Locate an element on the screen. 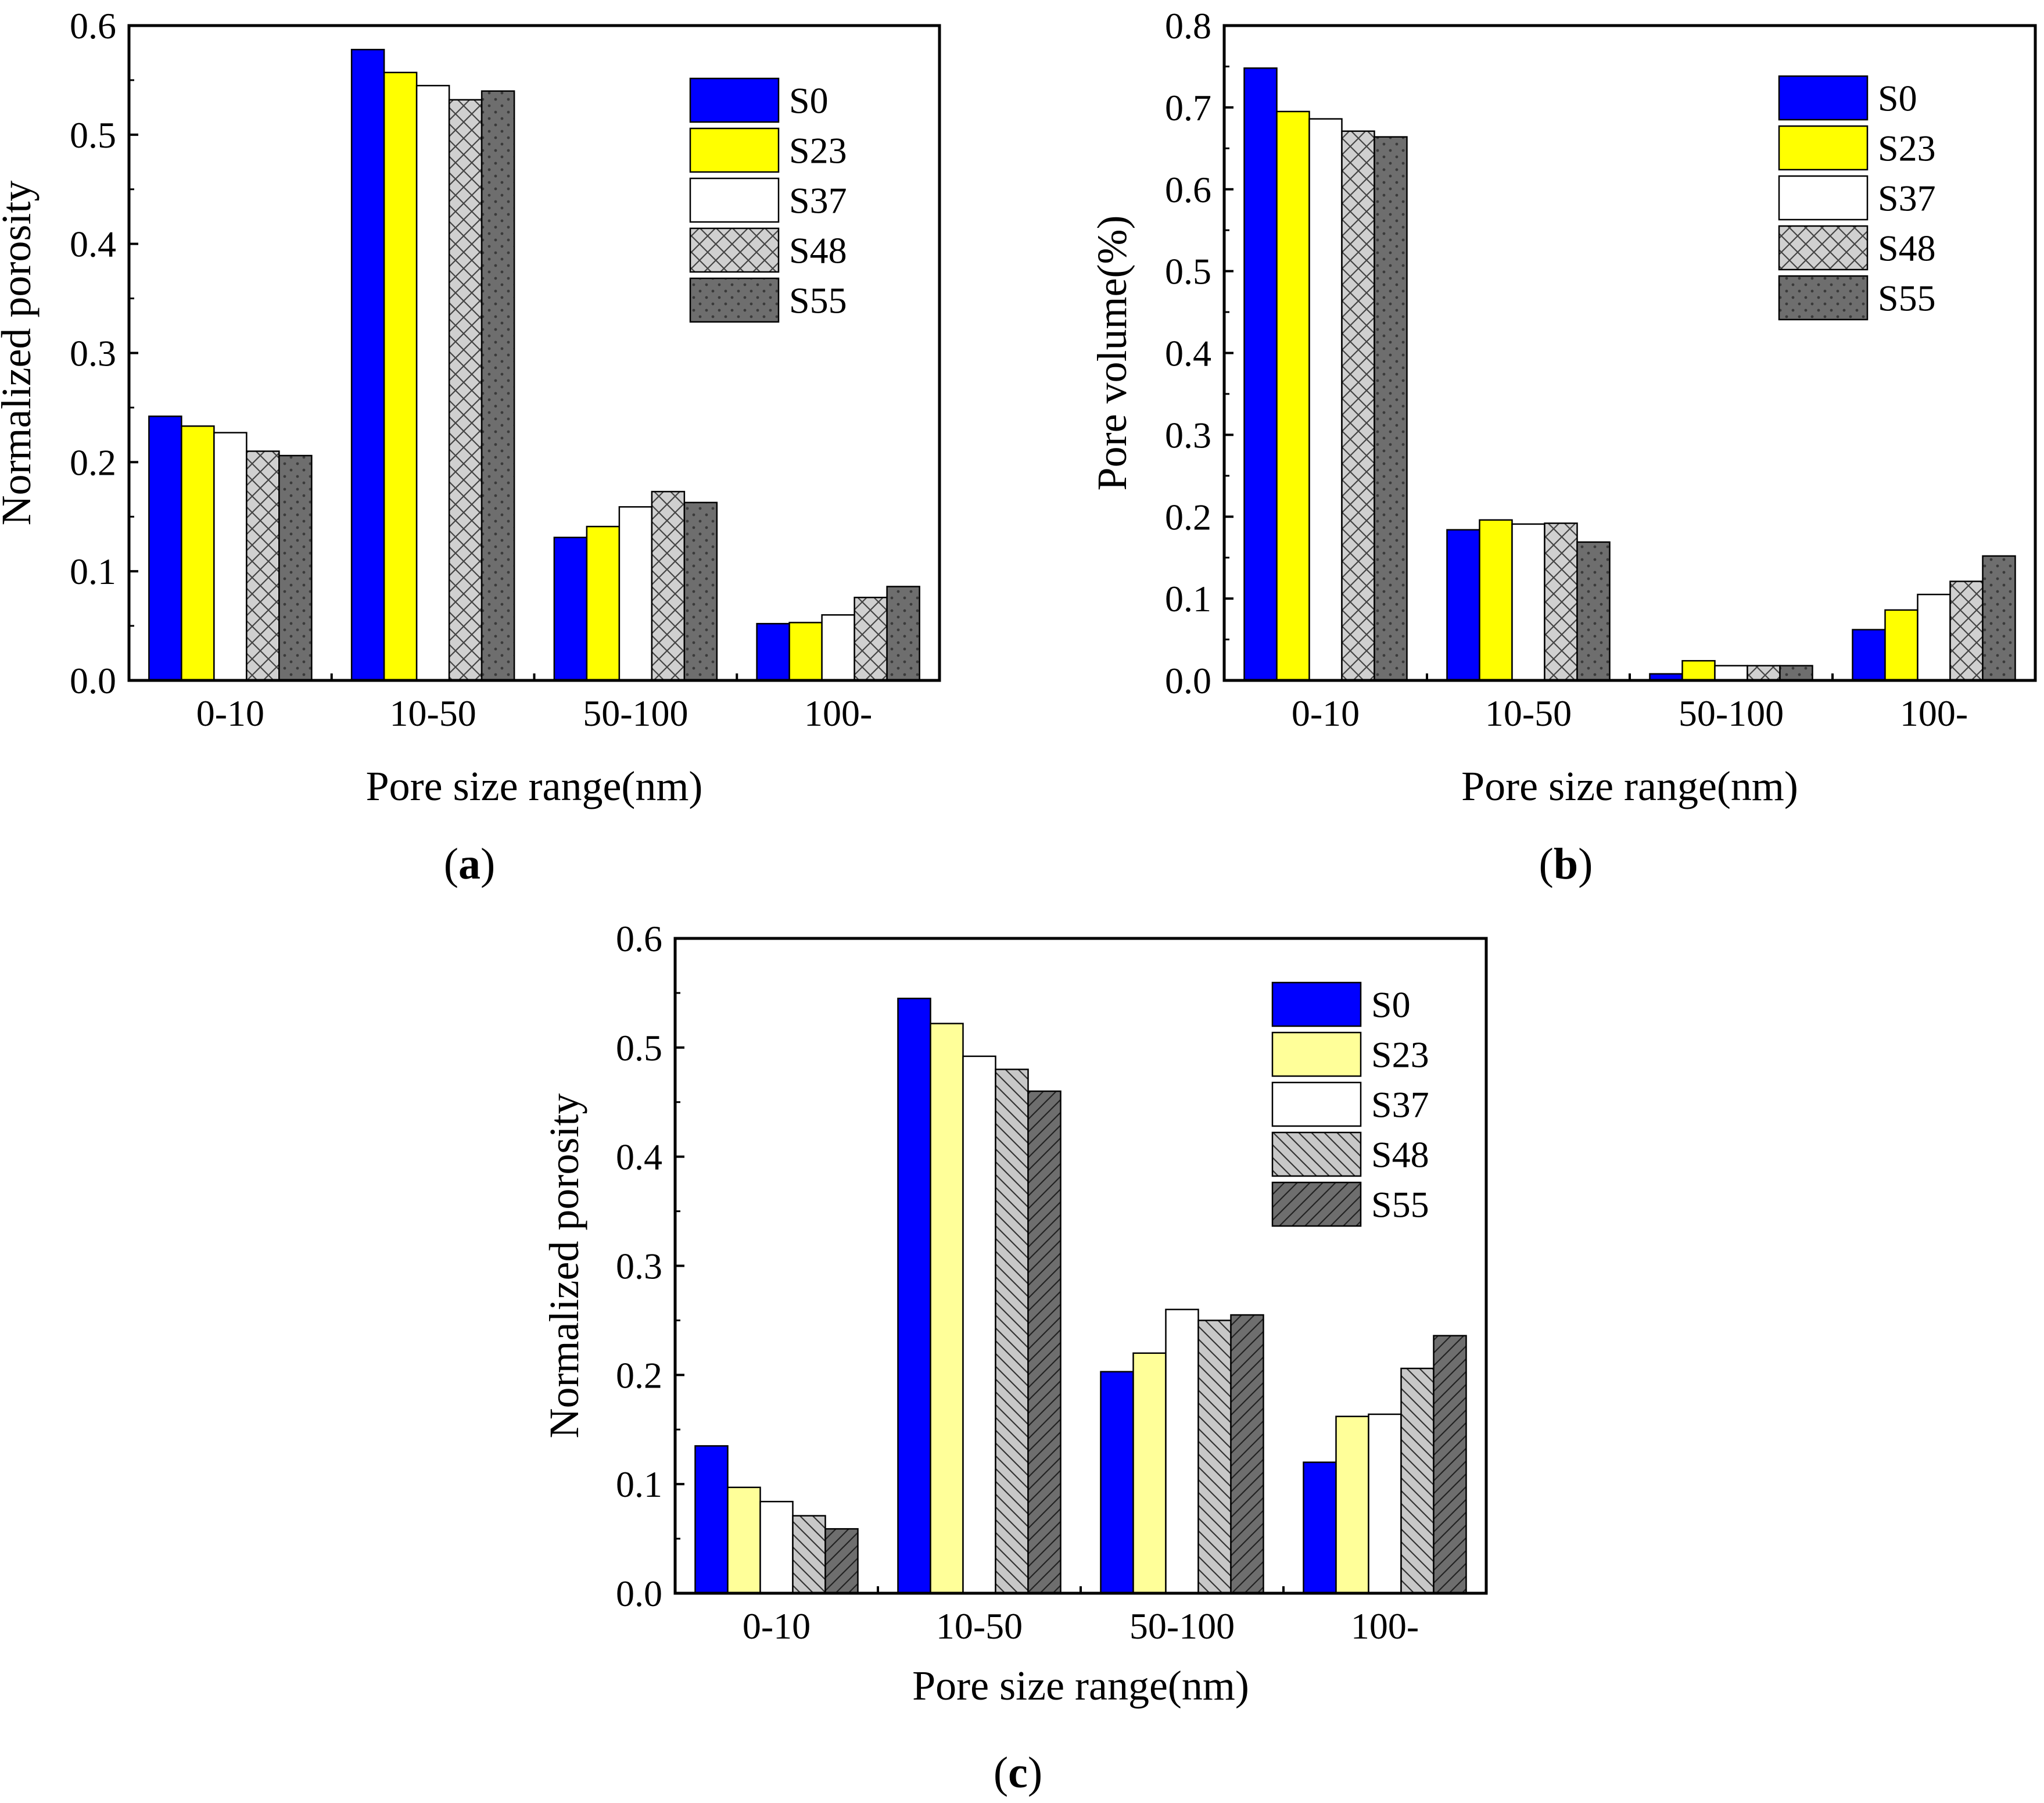  panel-c-label: (c) is located at coordinates (1018, 1773).